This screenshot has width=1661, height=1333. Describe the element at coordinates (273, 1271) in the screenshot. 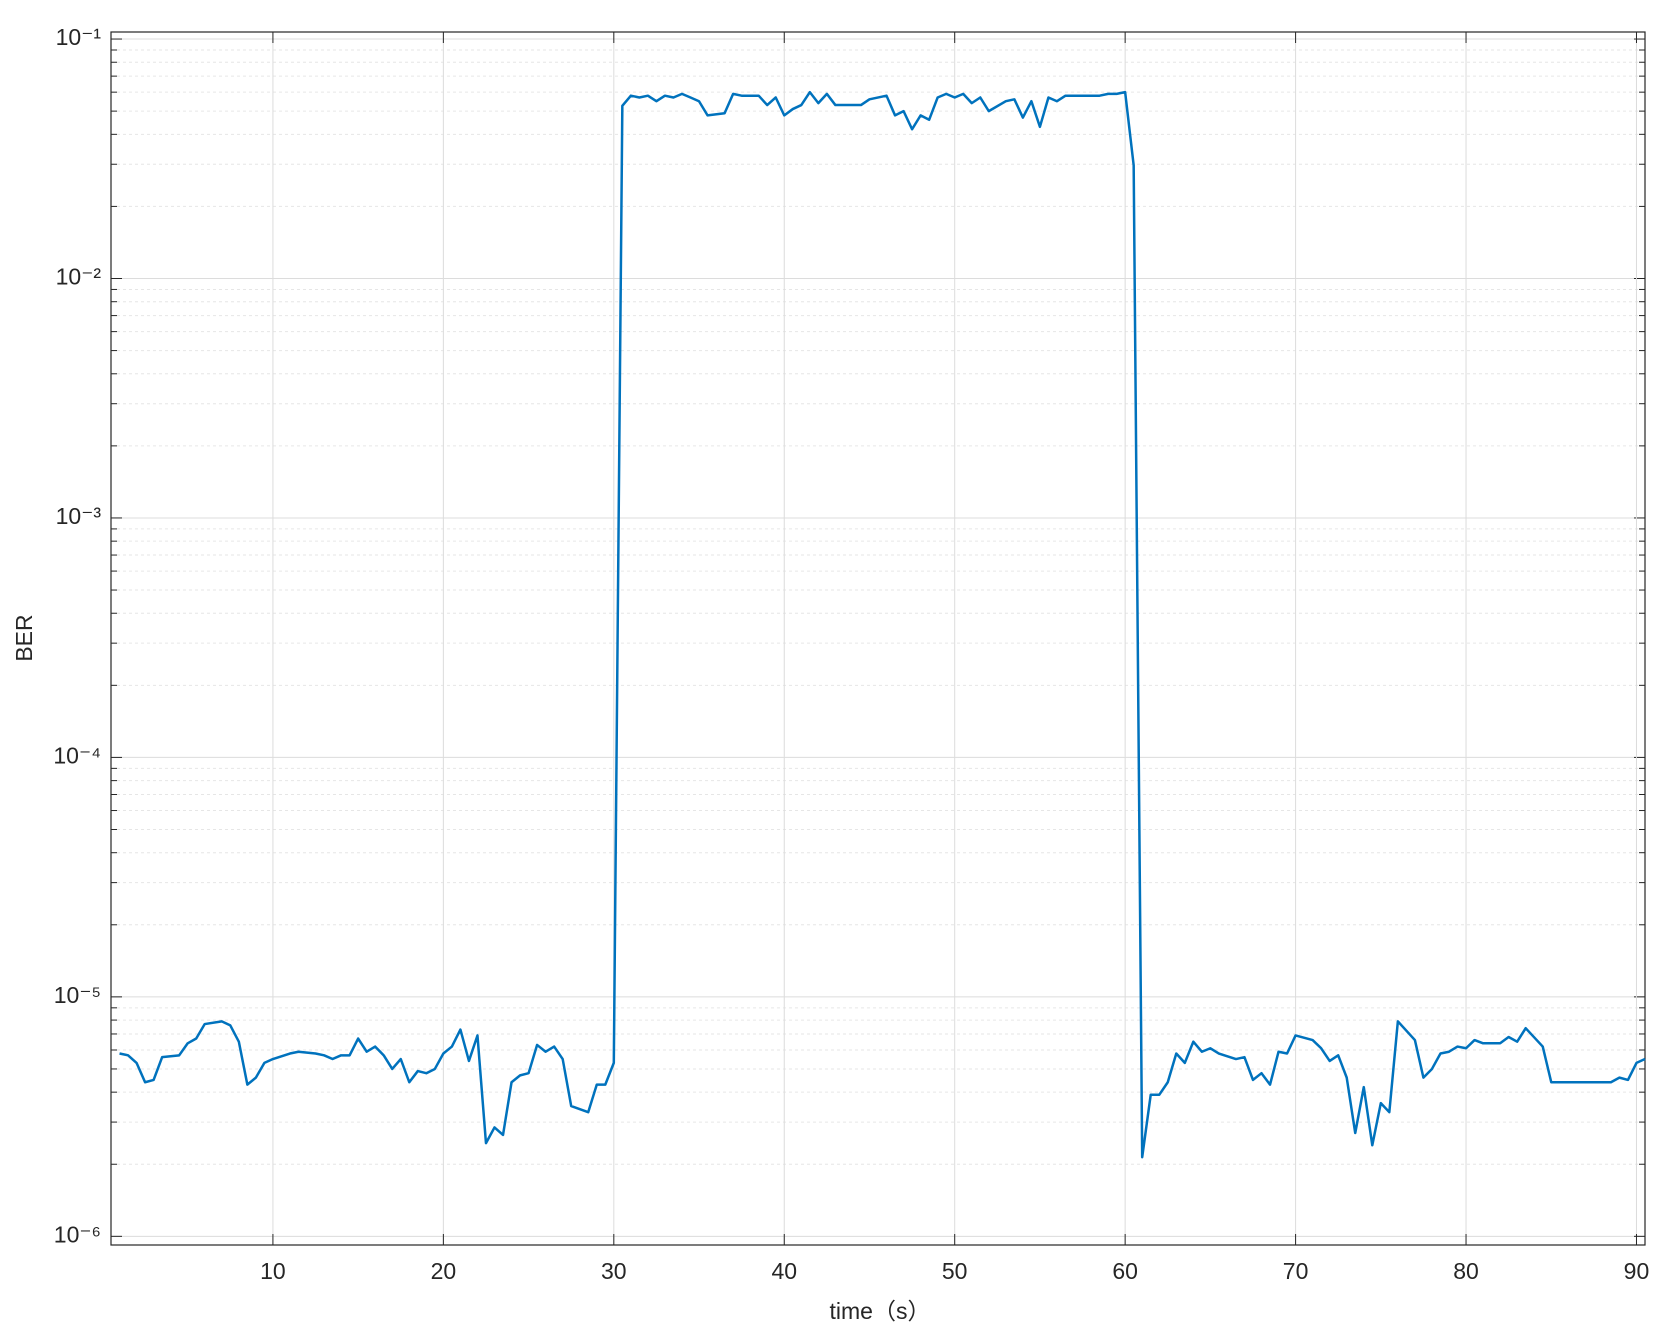

I see `x-tick-label: 10` at that location.